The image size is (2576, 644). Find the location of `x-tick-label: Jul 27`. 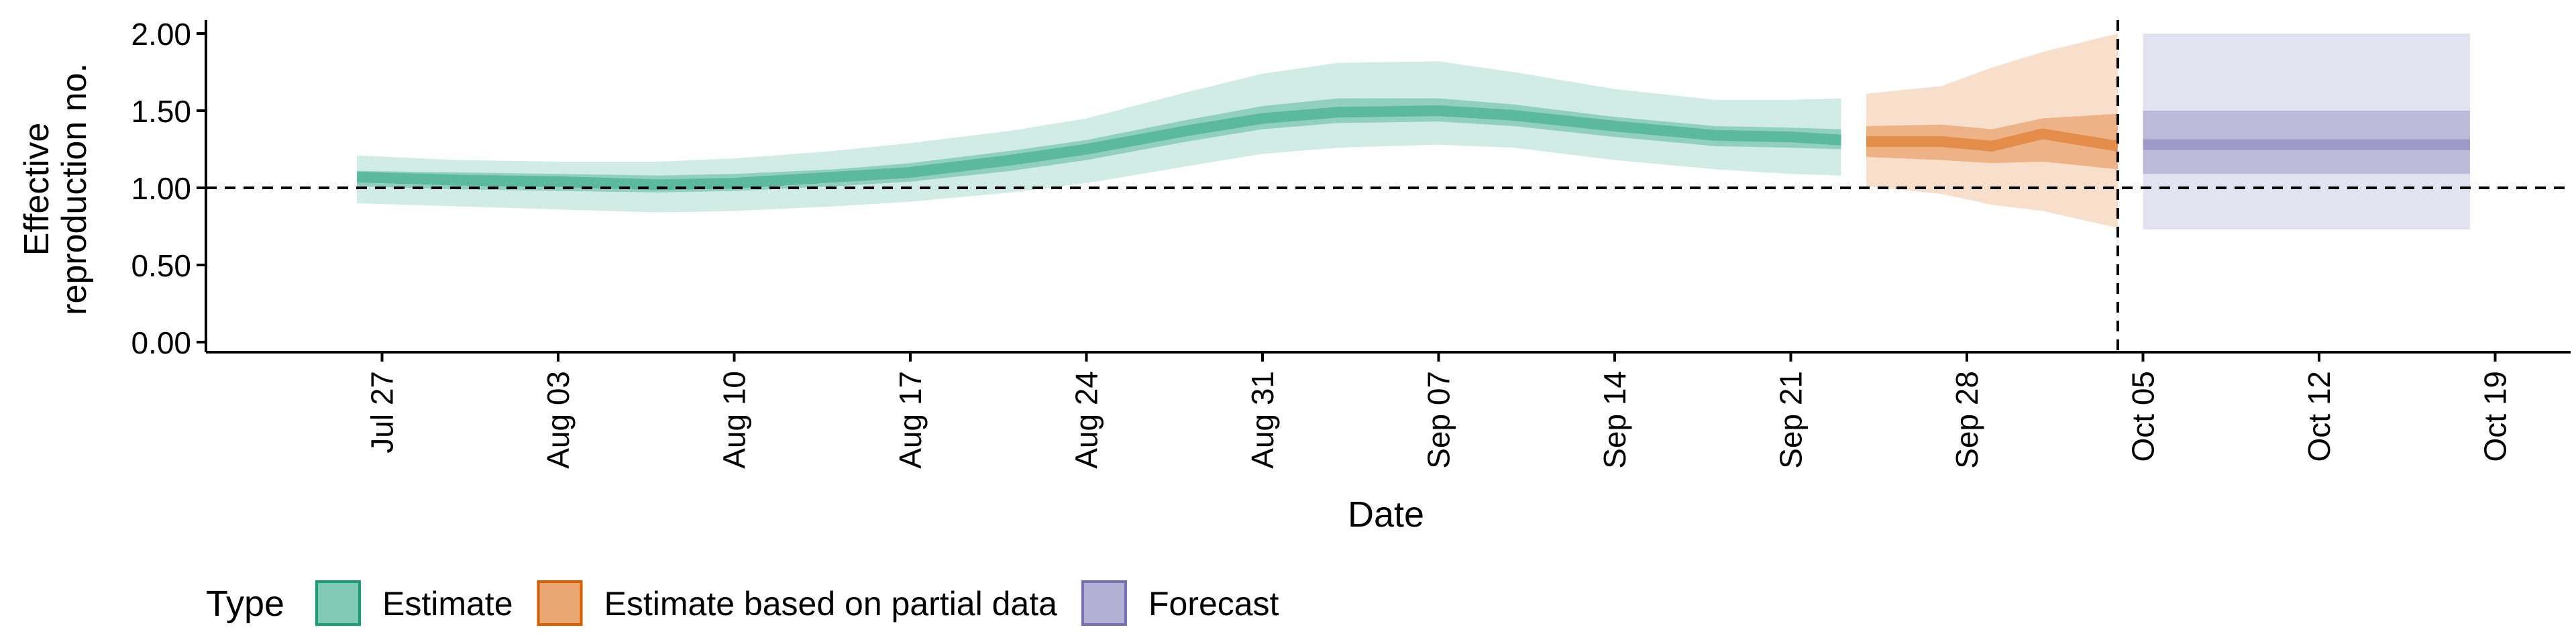

x-tick-label: Jul 27 is located at coordinates (382, 412).